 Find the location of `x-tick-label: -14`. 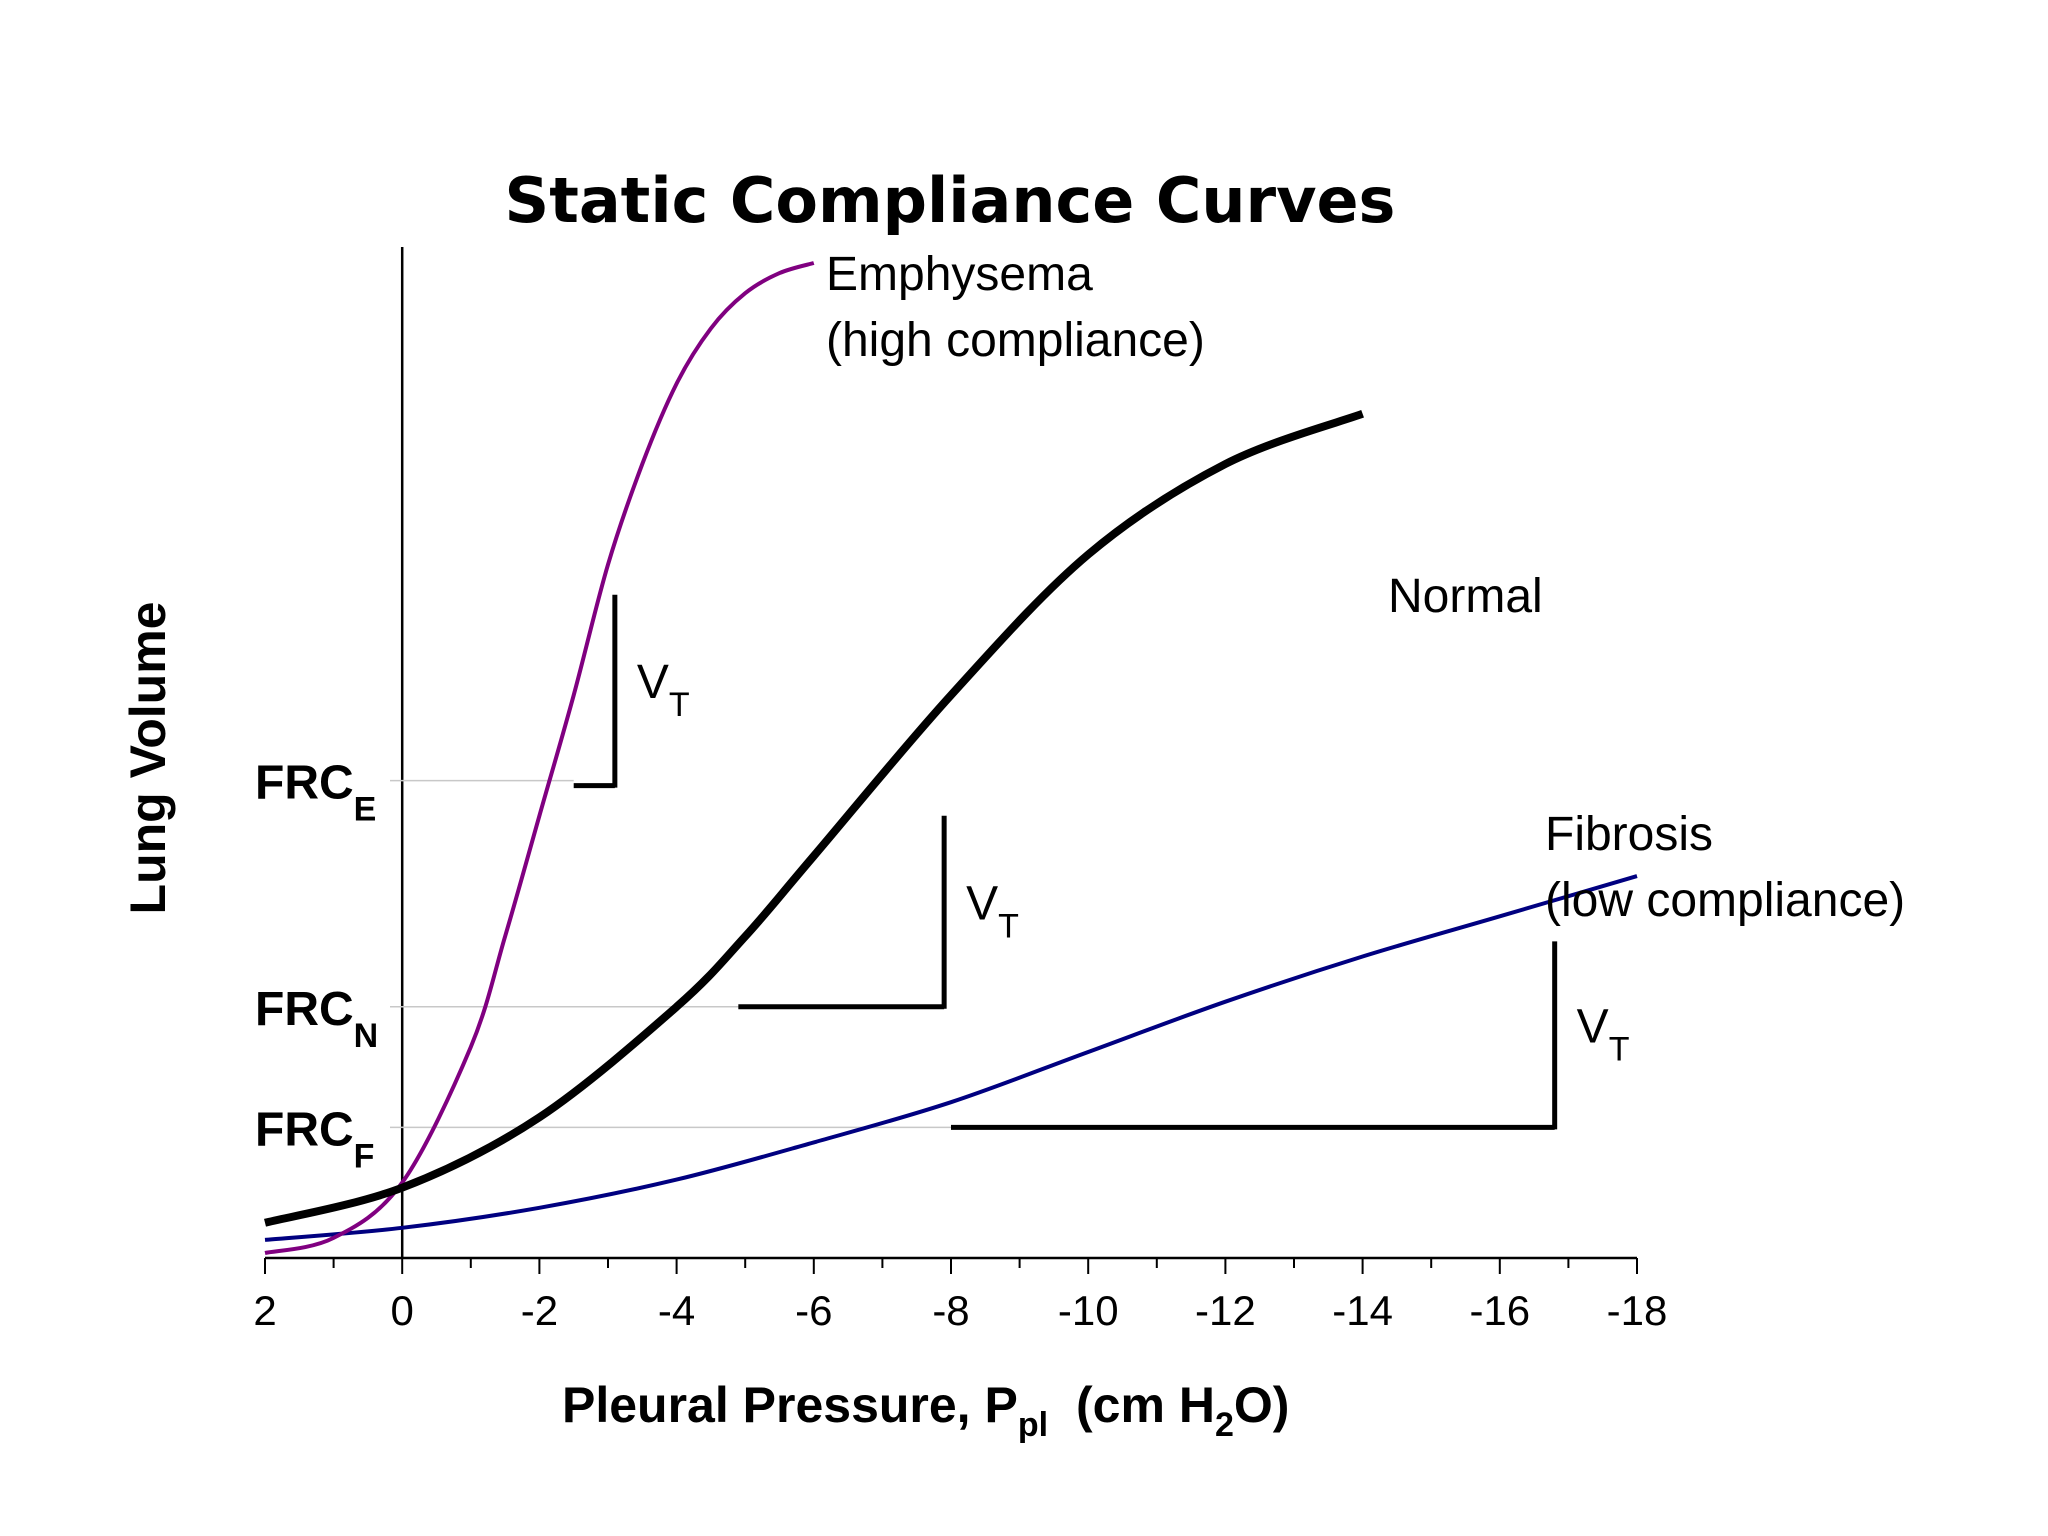

x-tick-label: -14 is located at coordinates (1362, 1310).